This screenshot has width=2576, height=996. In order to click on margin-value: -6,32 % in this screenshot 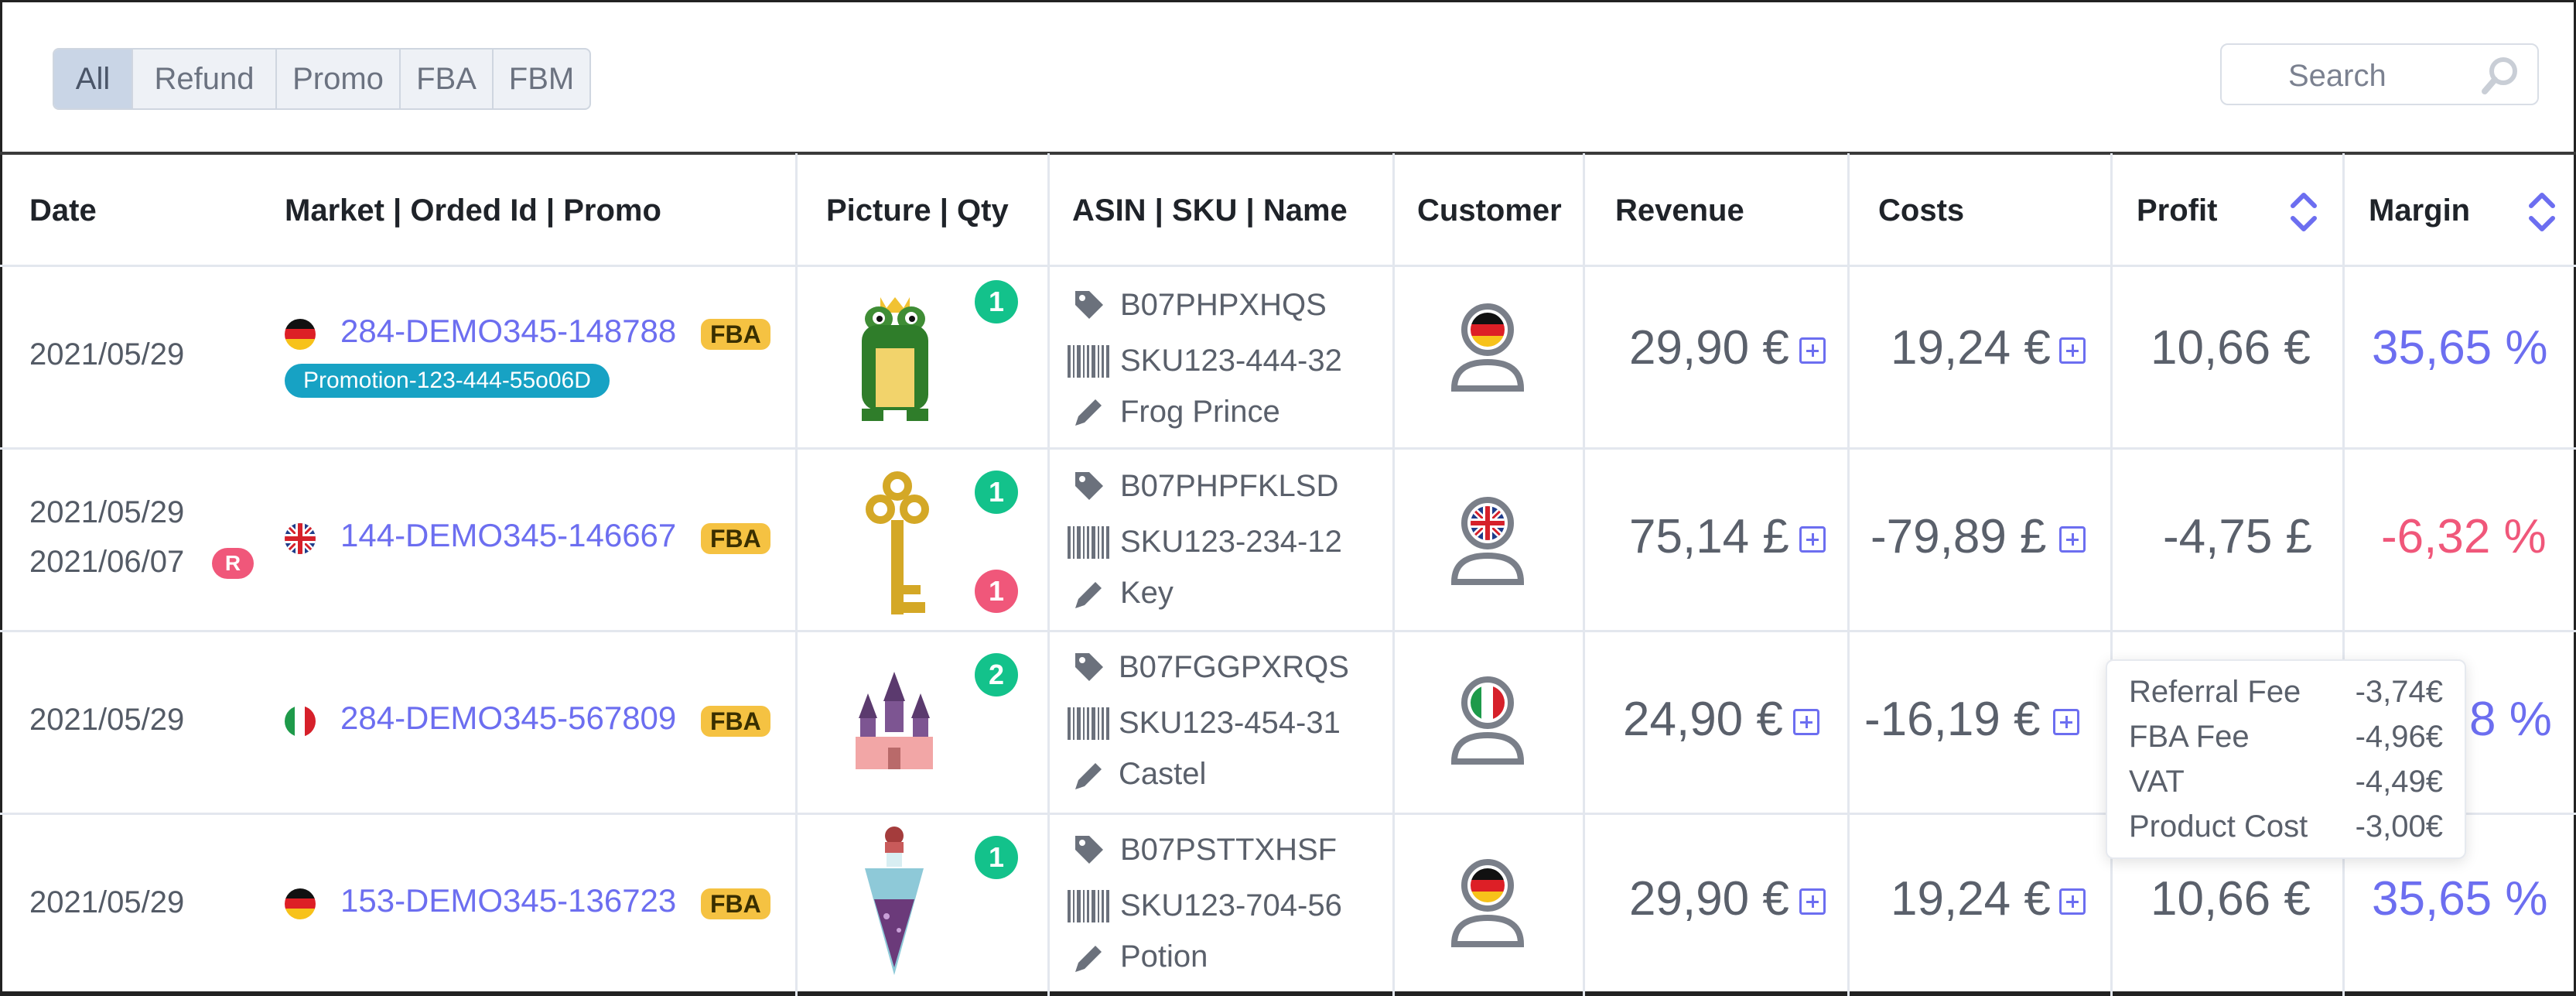, I will do `click(2464, 536)`.